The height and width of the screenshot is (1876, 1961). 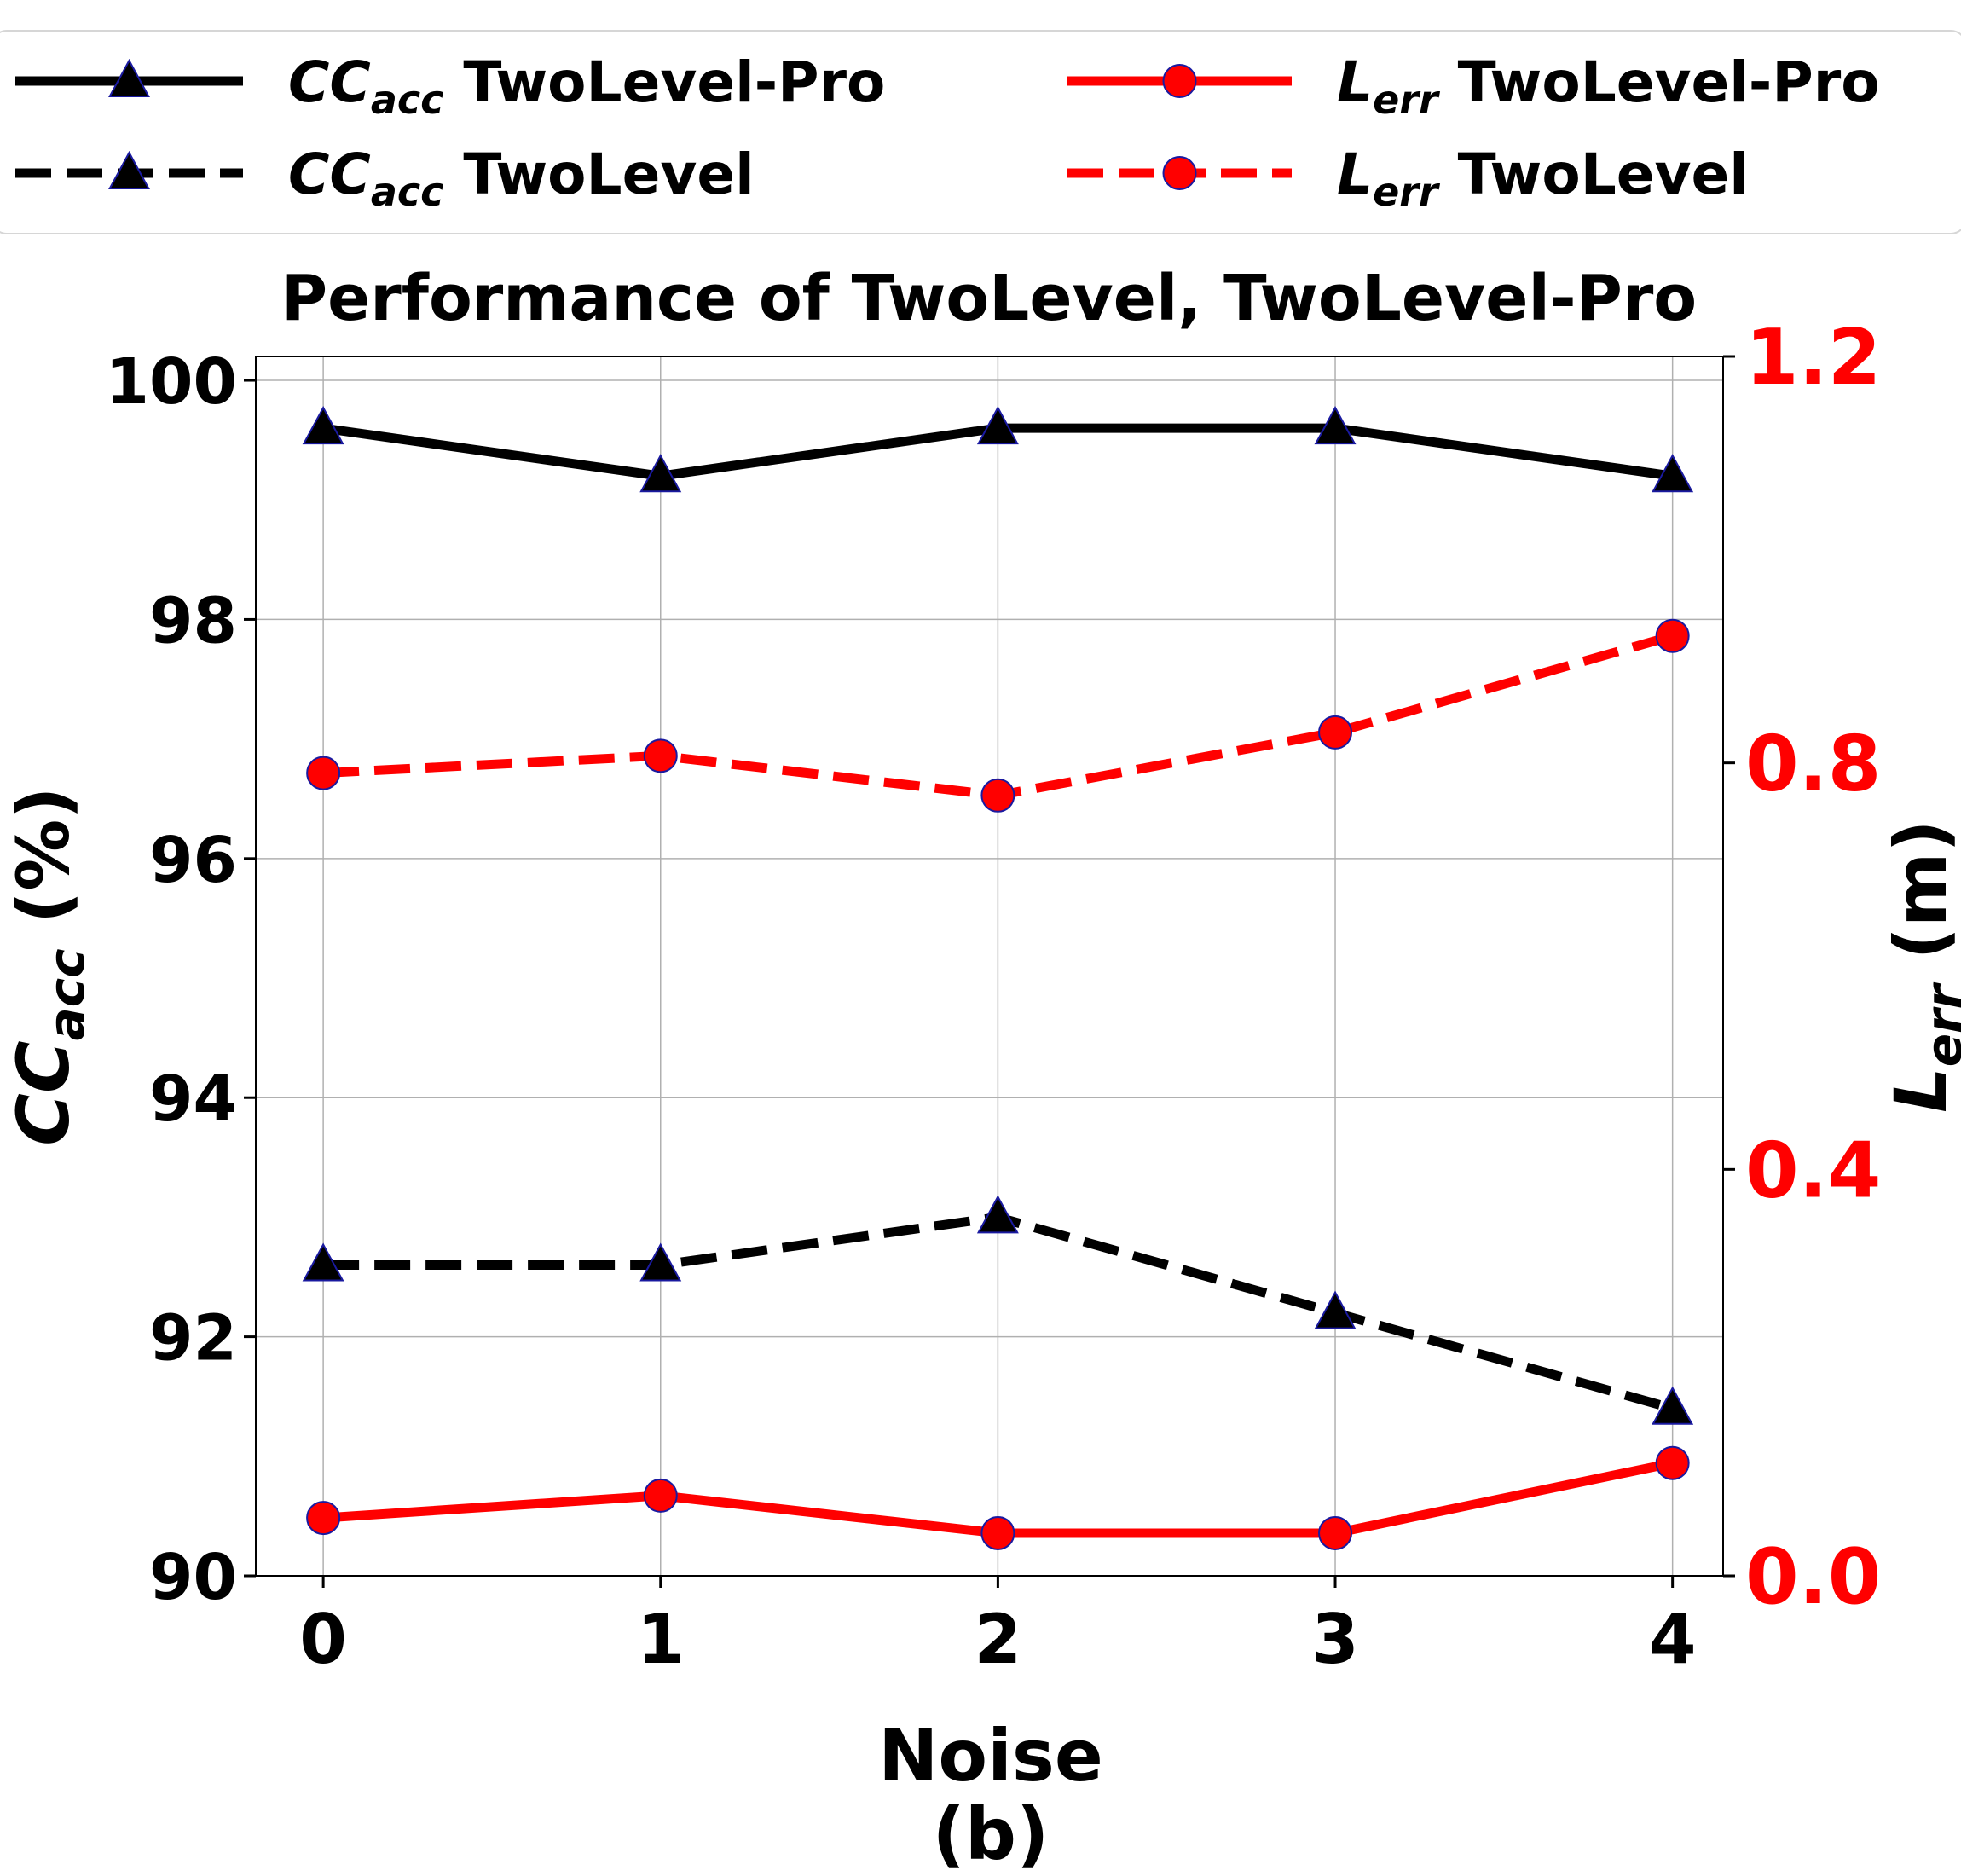 What do you see at coordinates (661, 1639) in the screenshot?
I see `x-tick-label: 1` at bounding box center [661, 1639].